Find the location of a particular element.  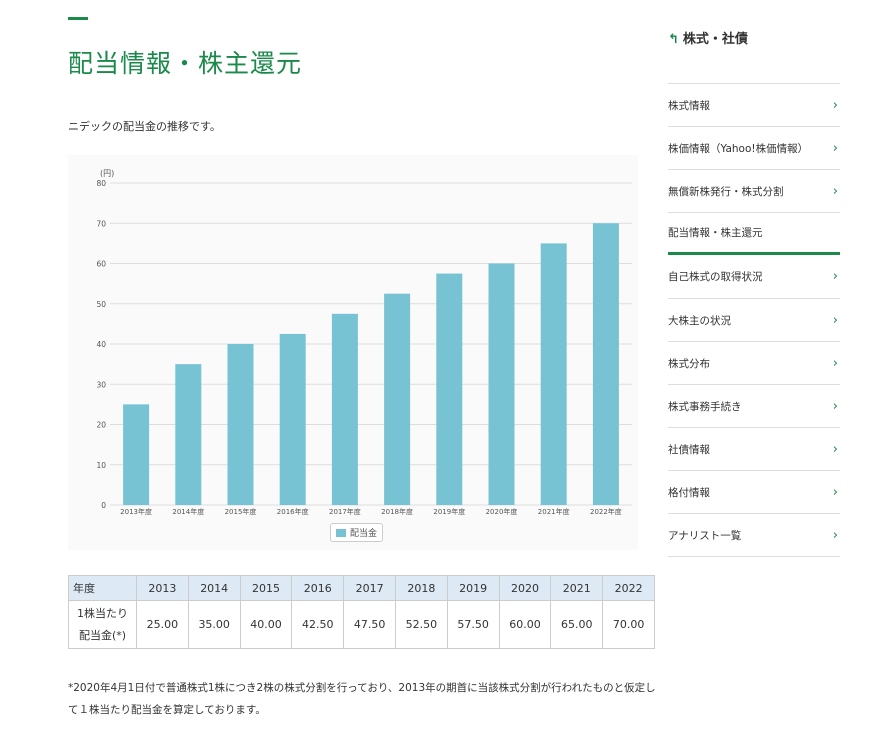

back-label: 株式・社債 is located at coordinates (715, 39).